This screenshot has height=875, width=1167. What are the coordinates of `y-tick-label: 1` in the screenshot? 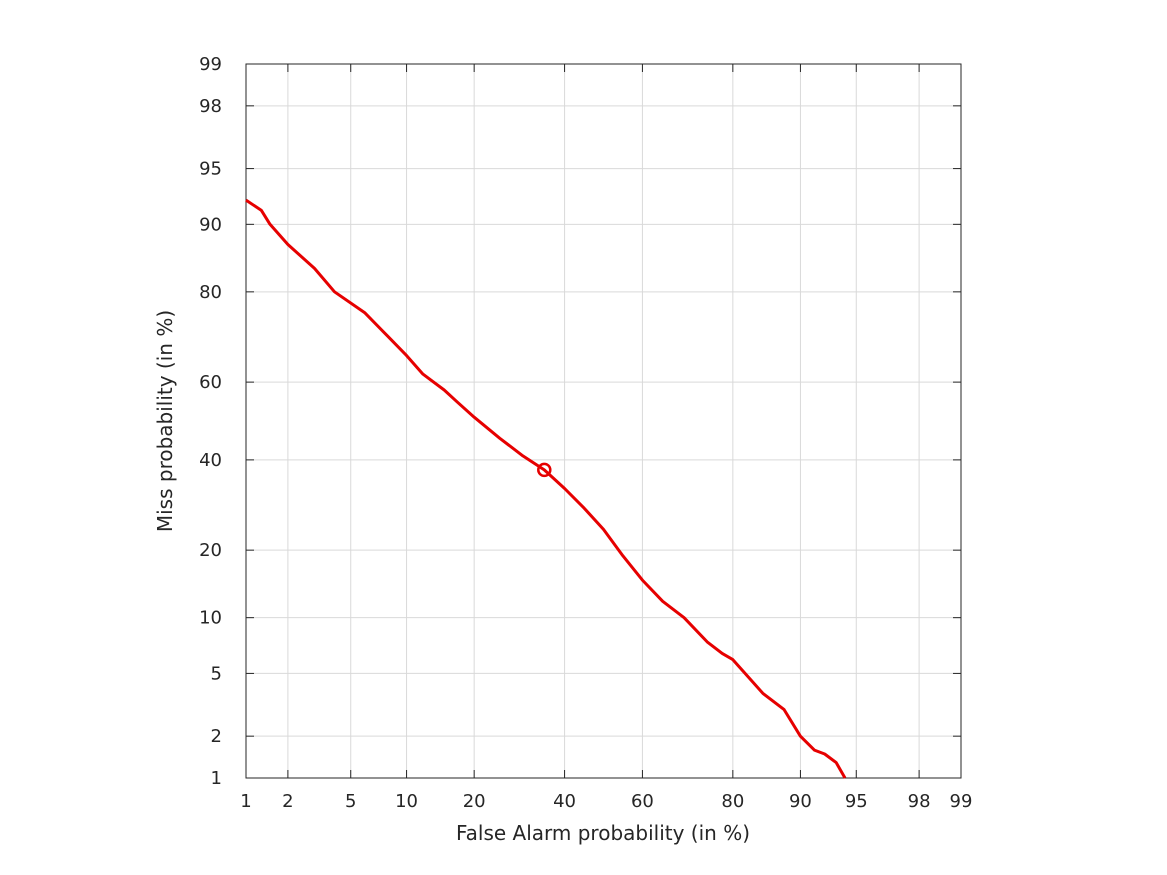 It's located at (216, 778).